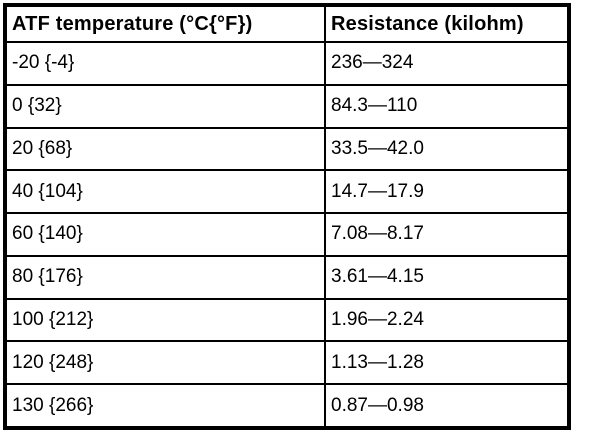  I want to click on temperature-cell: 120 {248}, so click(165, 363).